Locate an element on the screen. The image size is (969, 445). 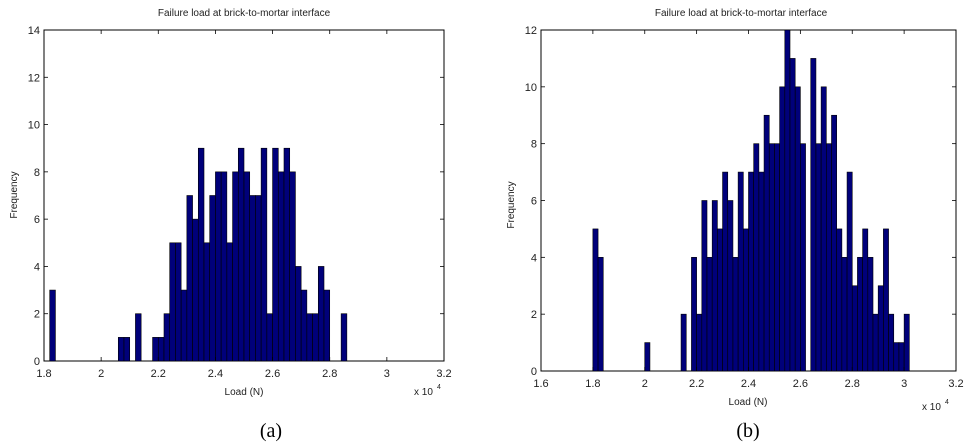
panel-caption: (a) is located at coordinates (271, 431).